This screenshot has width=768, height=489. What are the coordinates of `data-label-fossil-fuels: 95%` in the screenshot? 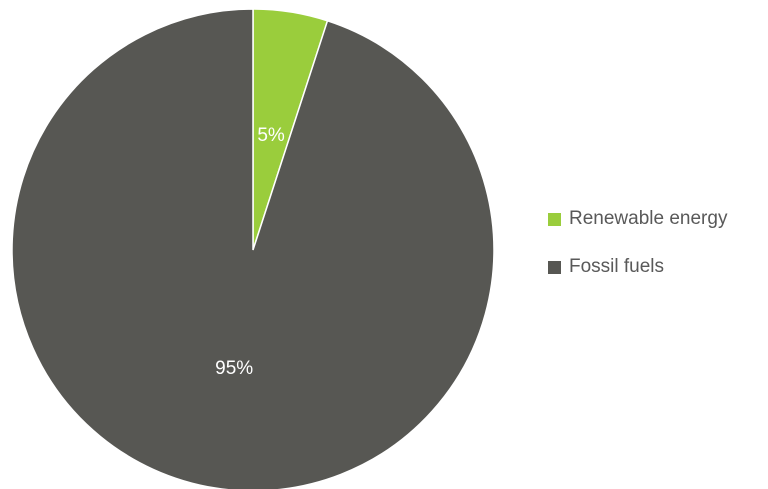 It's located at (234, 368).